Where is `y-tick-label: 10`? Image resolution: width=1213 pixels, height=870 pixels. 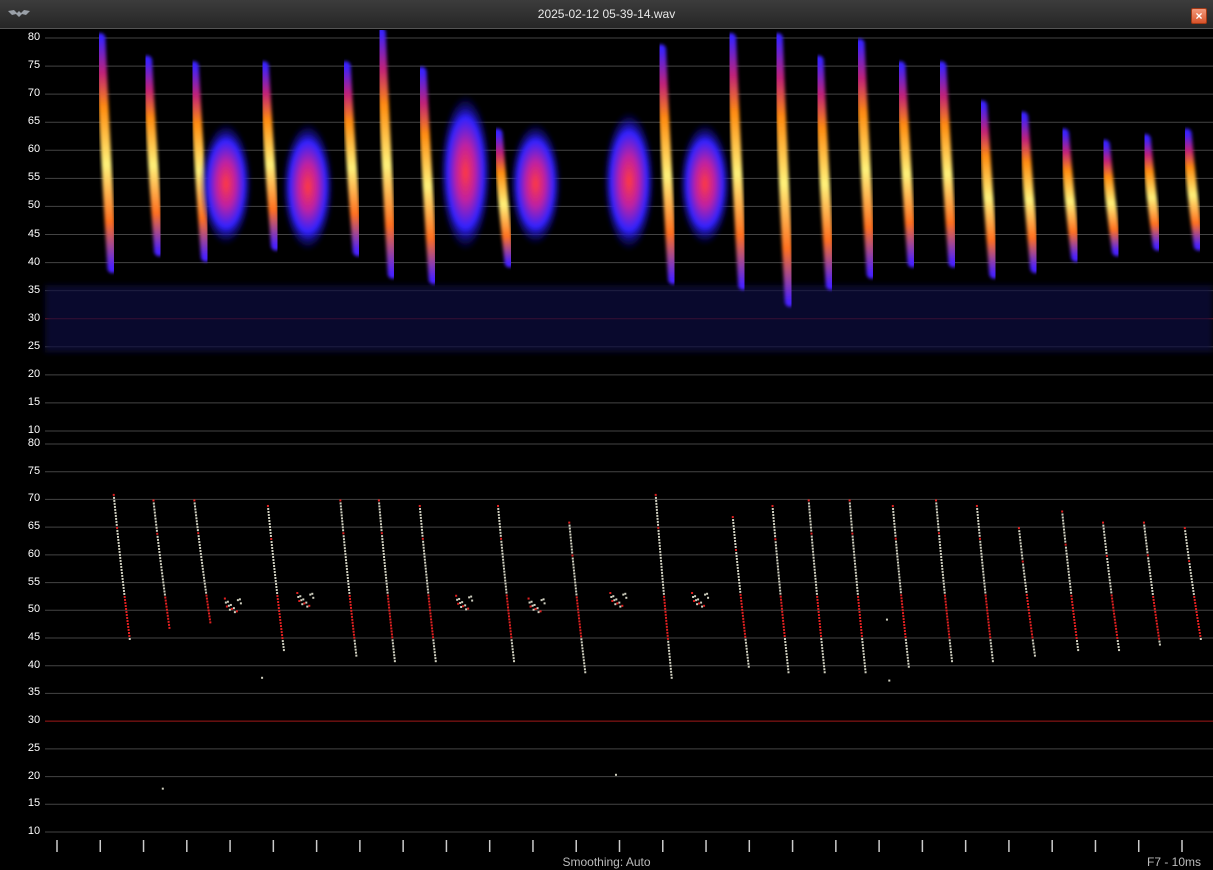
y-tick-label: 10 is located at coordinates (34, 831).